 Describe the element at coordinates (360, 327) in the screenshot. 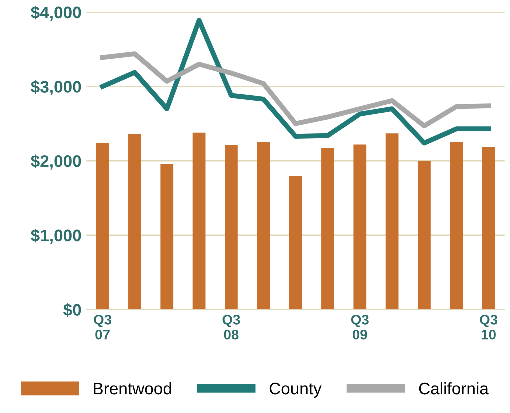

I see `x-tick-label: Q3 09` at that location.